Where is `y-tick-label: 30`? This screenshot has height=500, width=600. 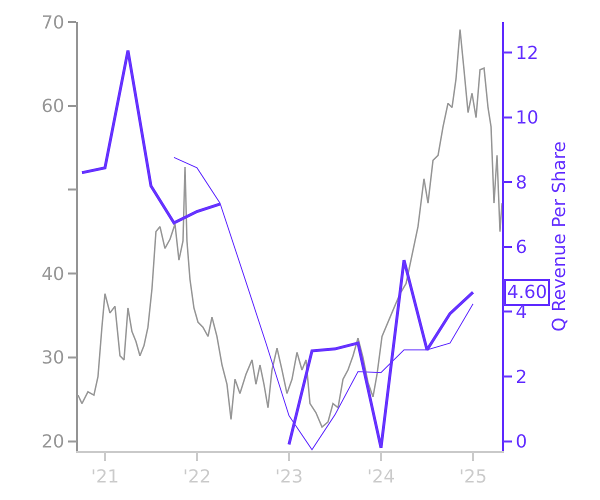 y-tick-label: 30 is located at coordinates (52, 358).